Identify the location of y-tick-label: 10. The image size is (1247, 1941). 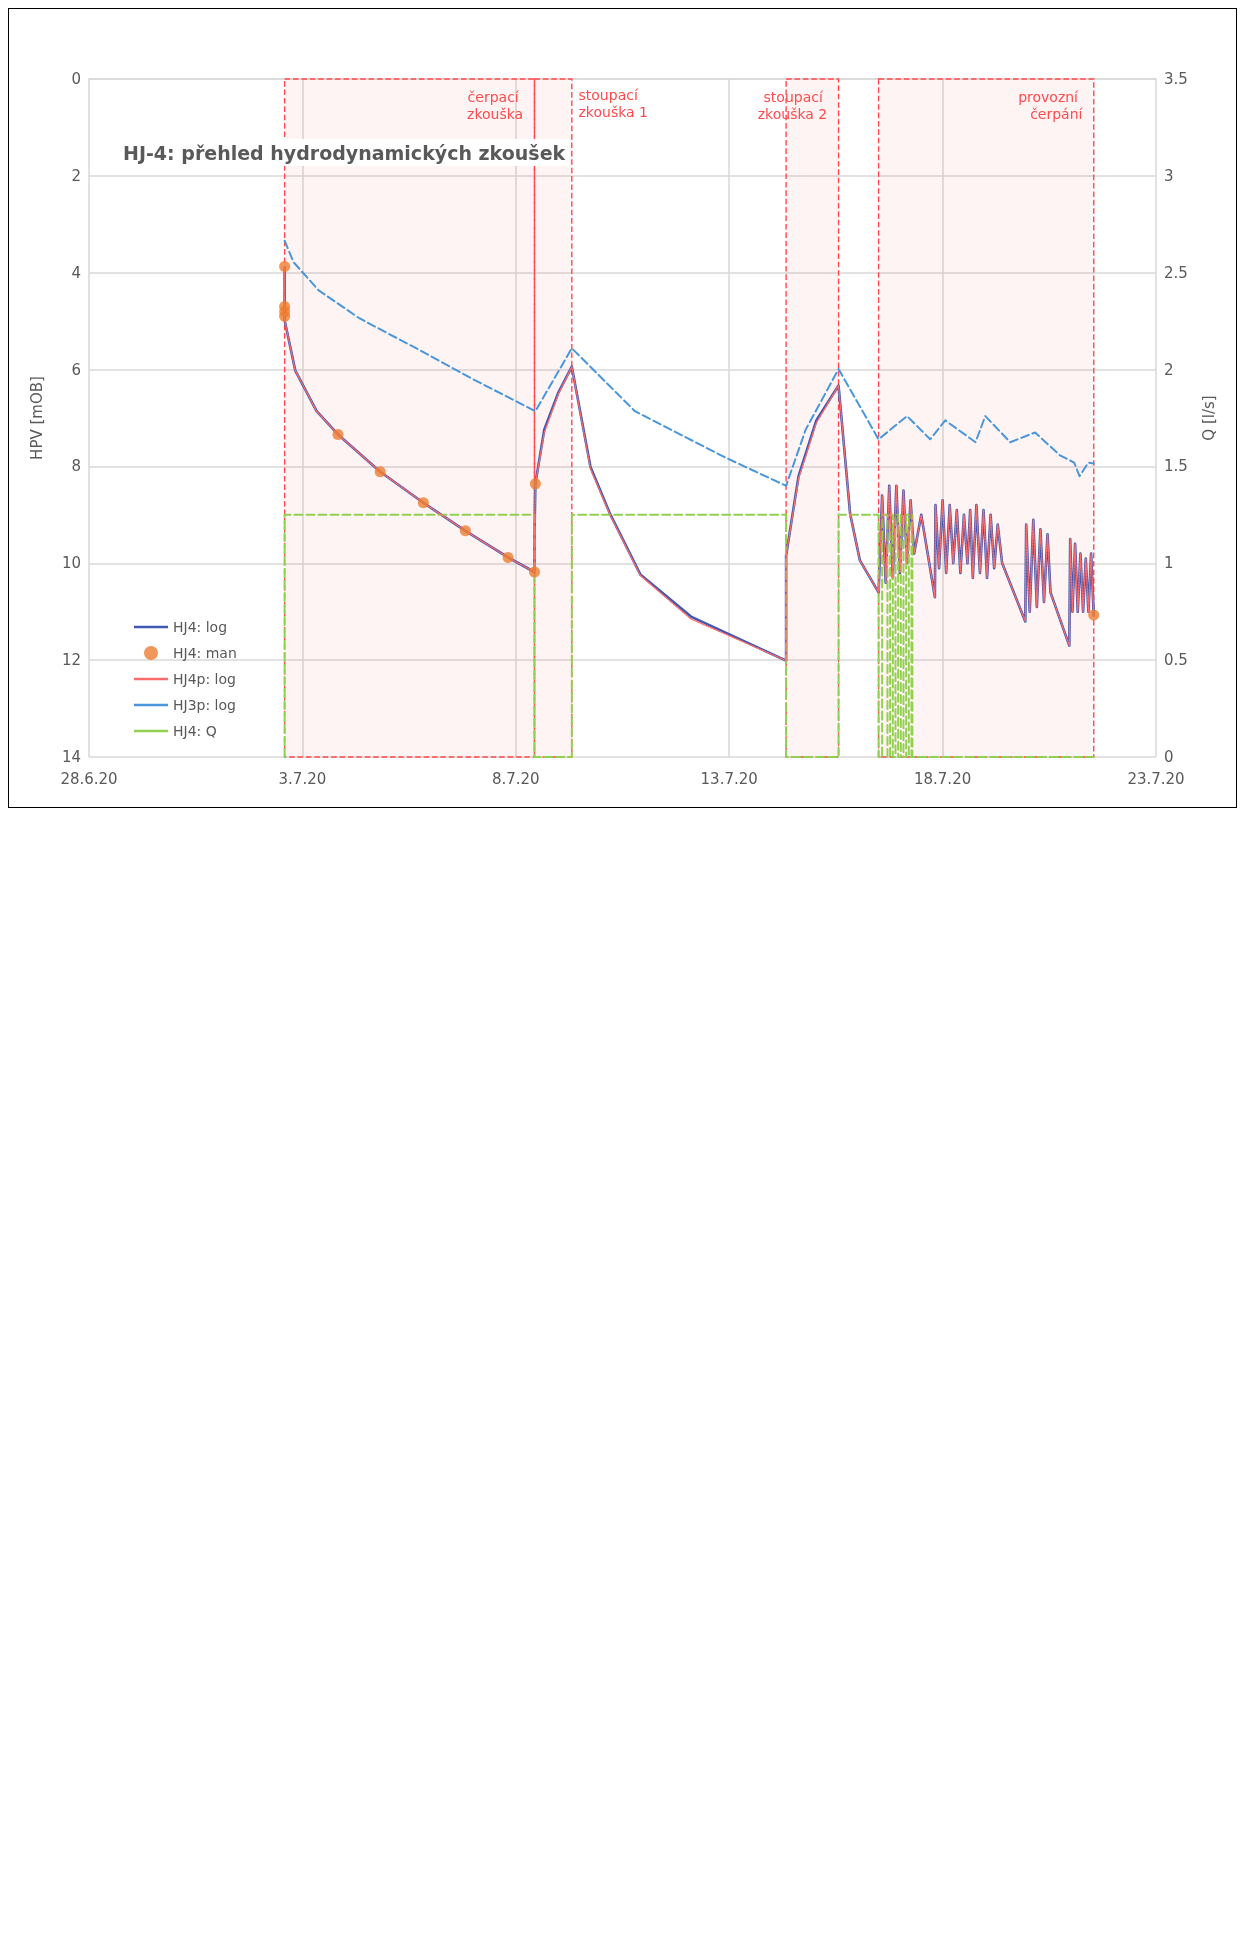
(71, 563).